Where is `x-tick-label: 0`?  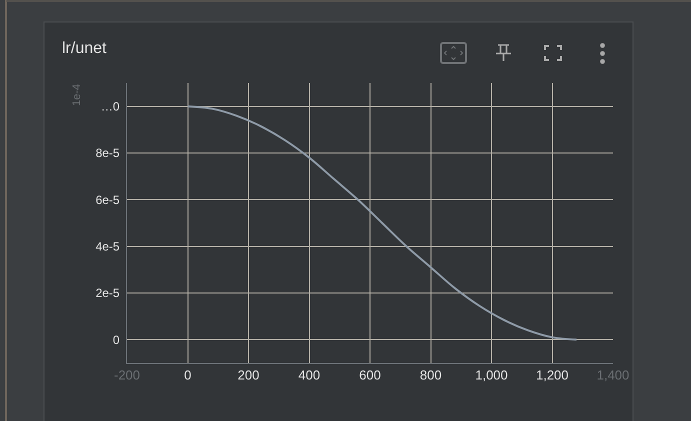 x-tick-label: 0 is located at coordinates (188, 375).